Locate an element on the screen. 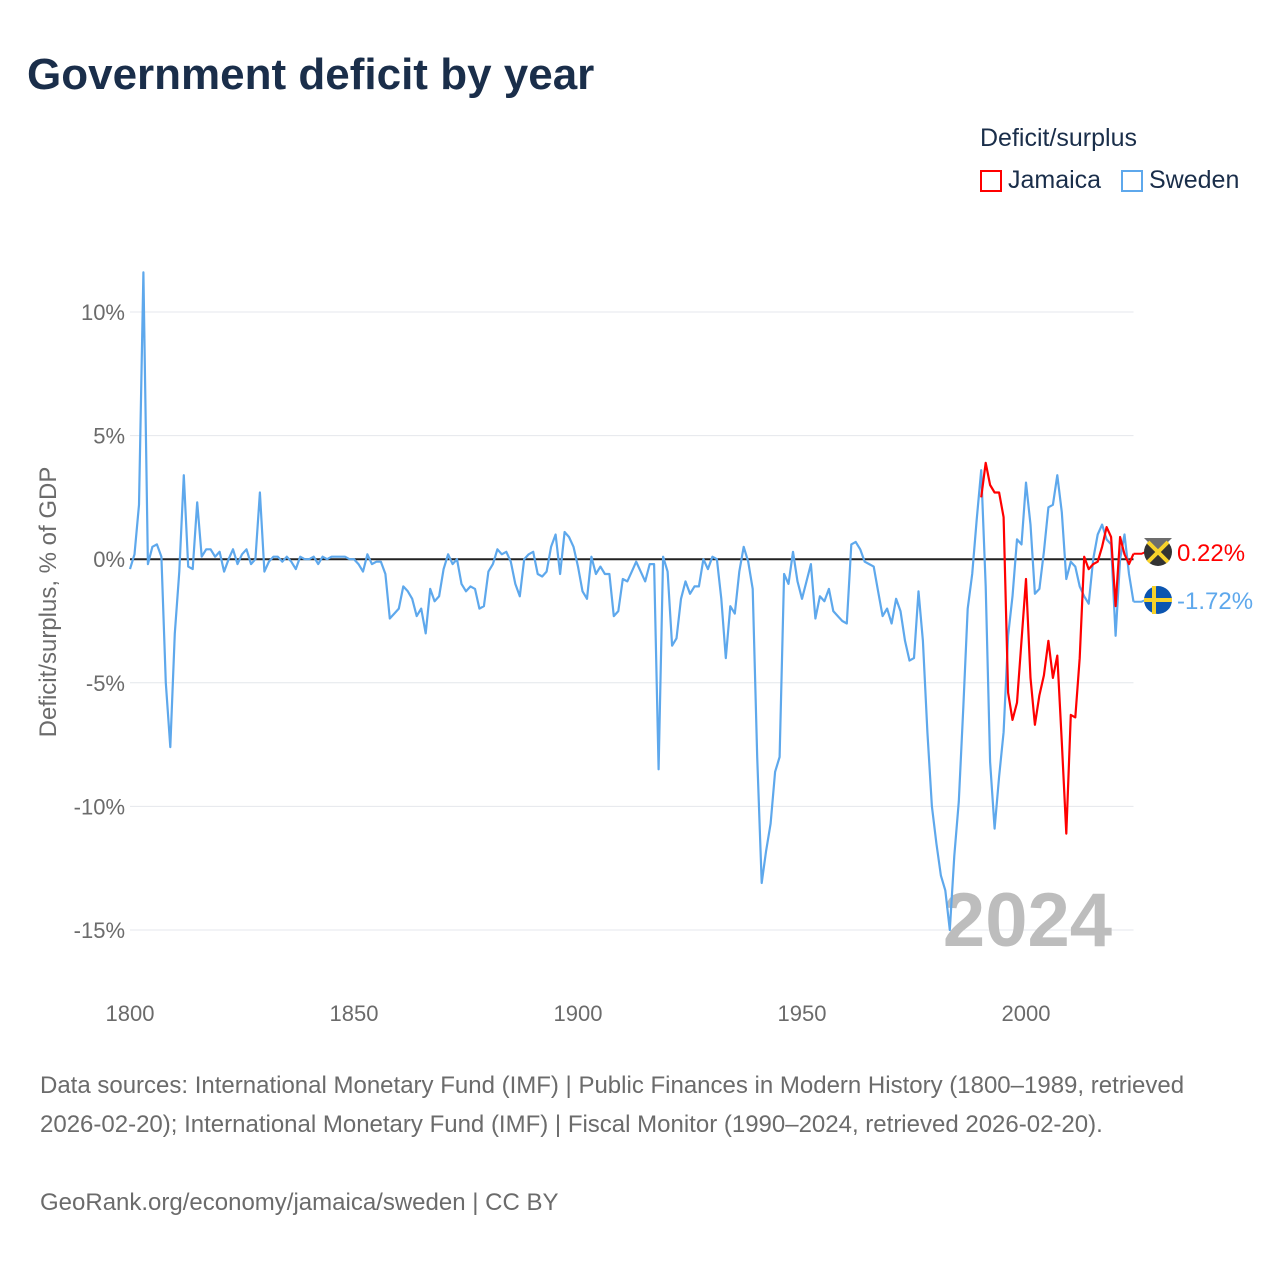 The width and height of the screenshot is (1280, 1280). legend-label-jamaica: Jamaica is located at coordinates (1055, 180).